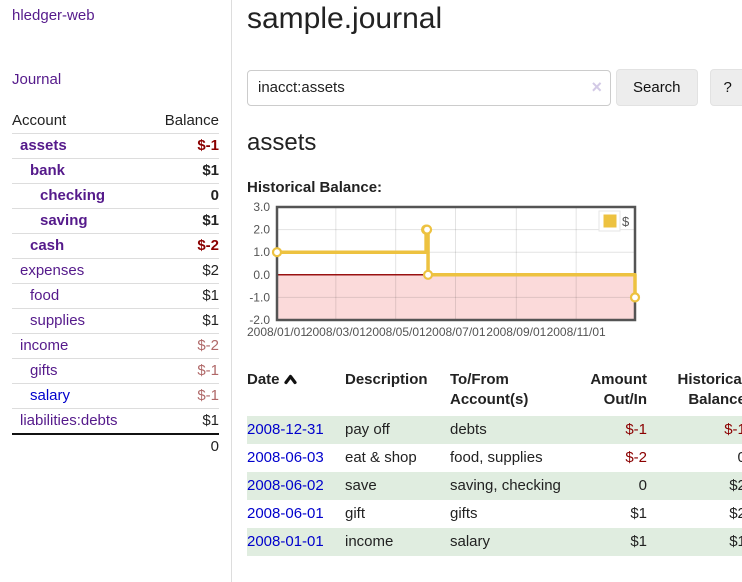  I want to click on account-row-bank: bank $1, so click(115, 171).